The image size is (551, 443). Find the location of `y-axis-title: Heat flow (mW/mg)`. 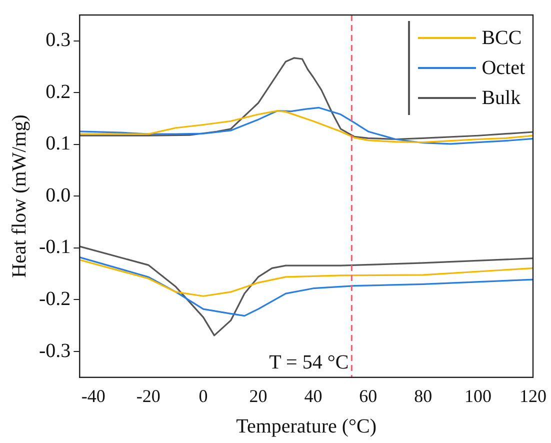

y-axis-title: Heat flow (mW/mg) is located at coordinates (19, 196).